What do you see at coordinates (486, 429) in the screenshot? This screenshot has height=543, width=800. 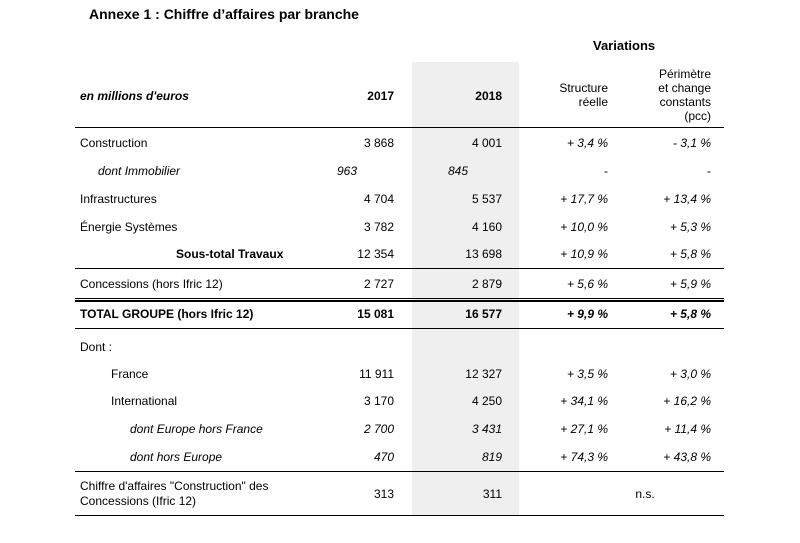 I see `value-2018: 3 431` at bounding box center [486, 429].